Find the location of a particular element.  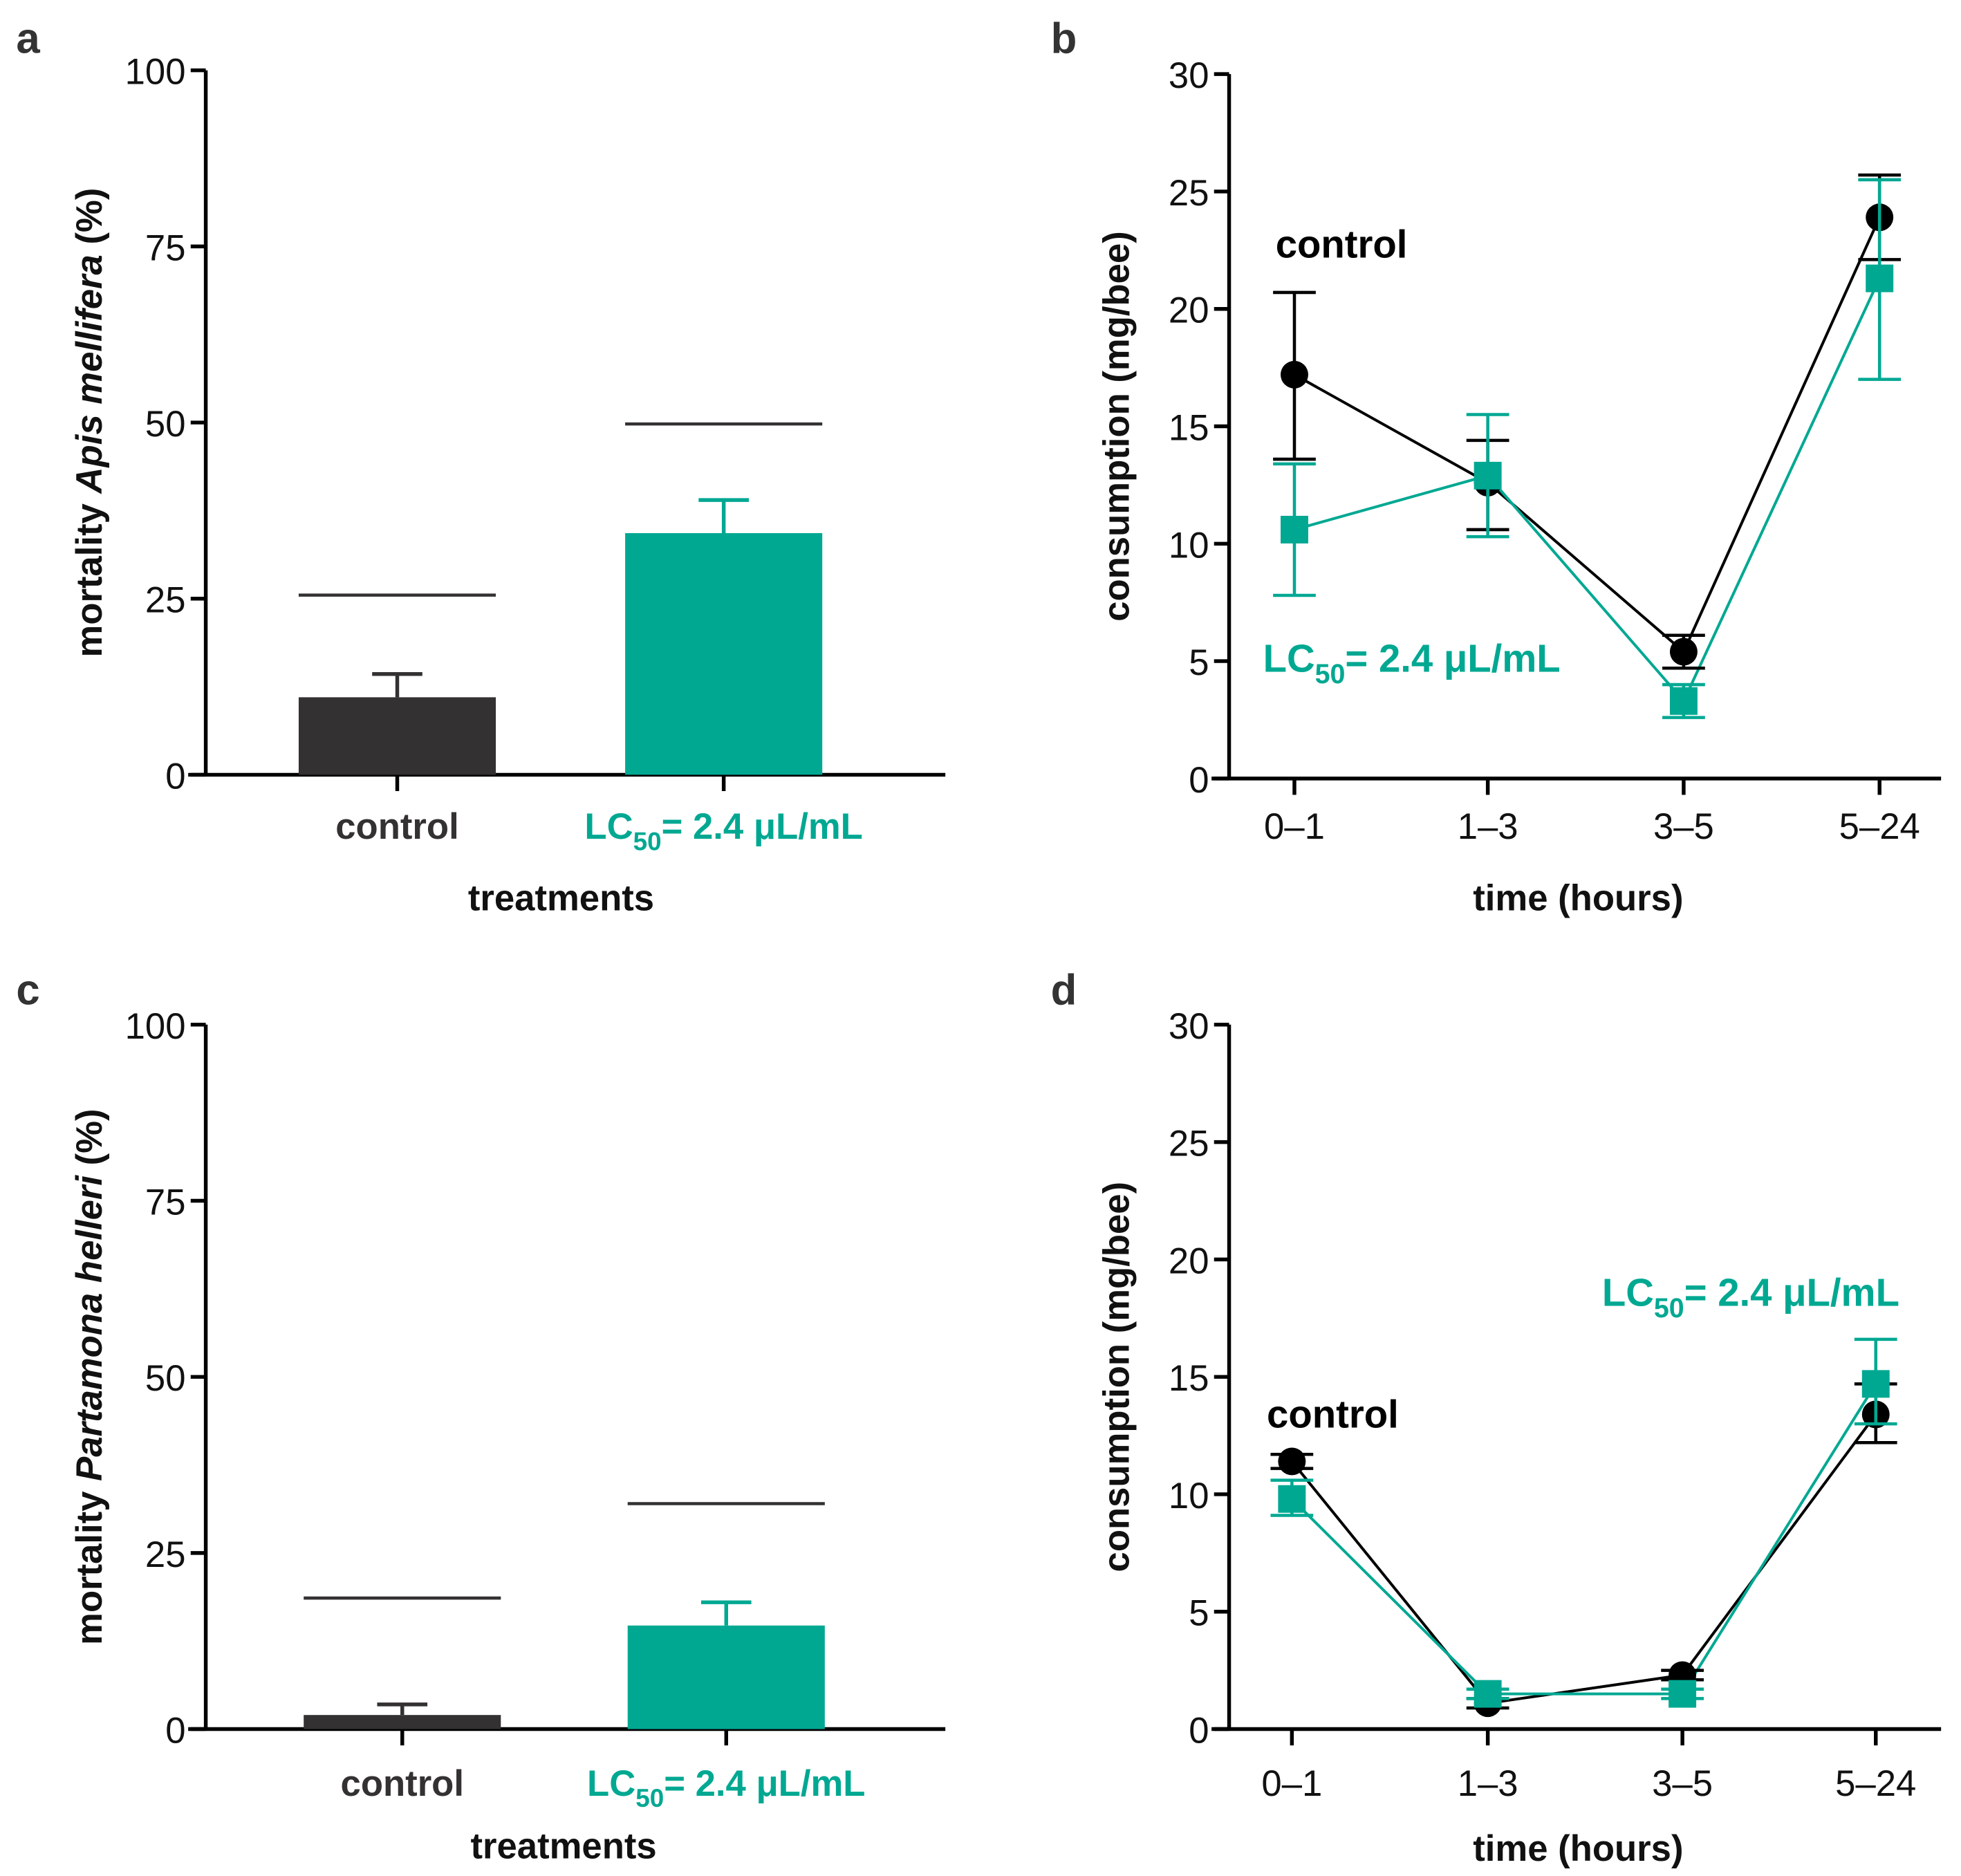

panel-label: a is located at coordinates (28, 38).